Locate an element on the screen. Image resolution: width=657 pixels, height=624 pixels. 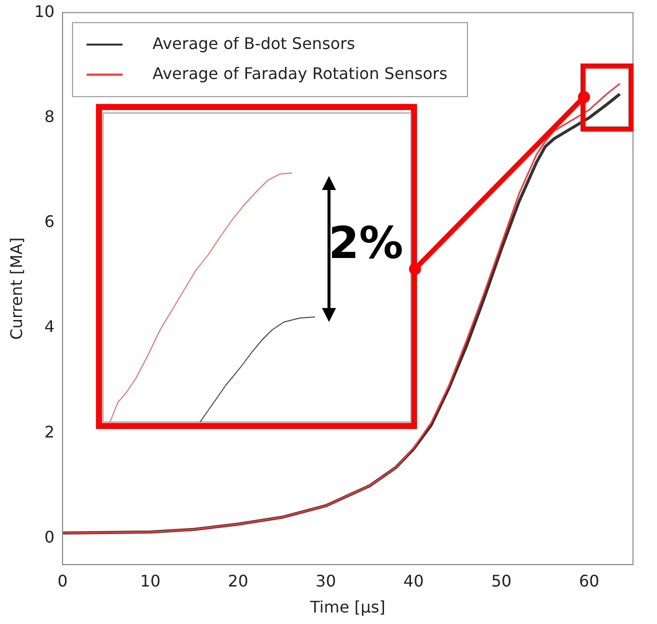
y-tick-label: 2 is located at coordinates (49, 432).